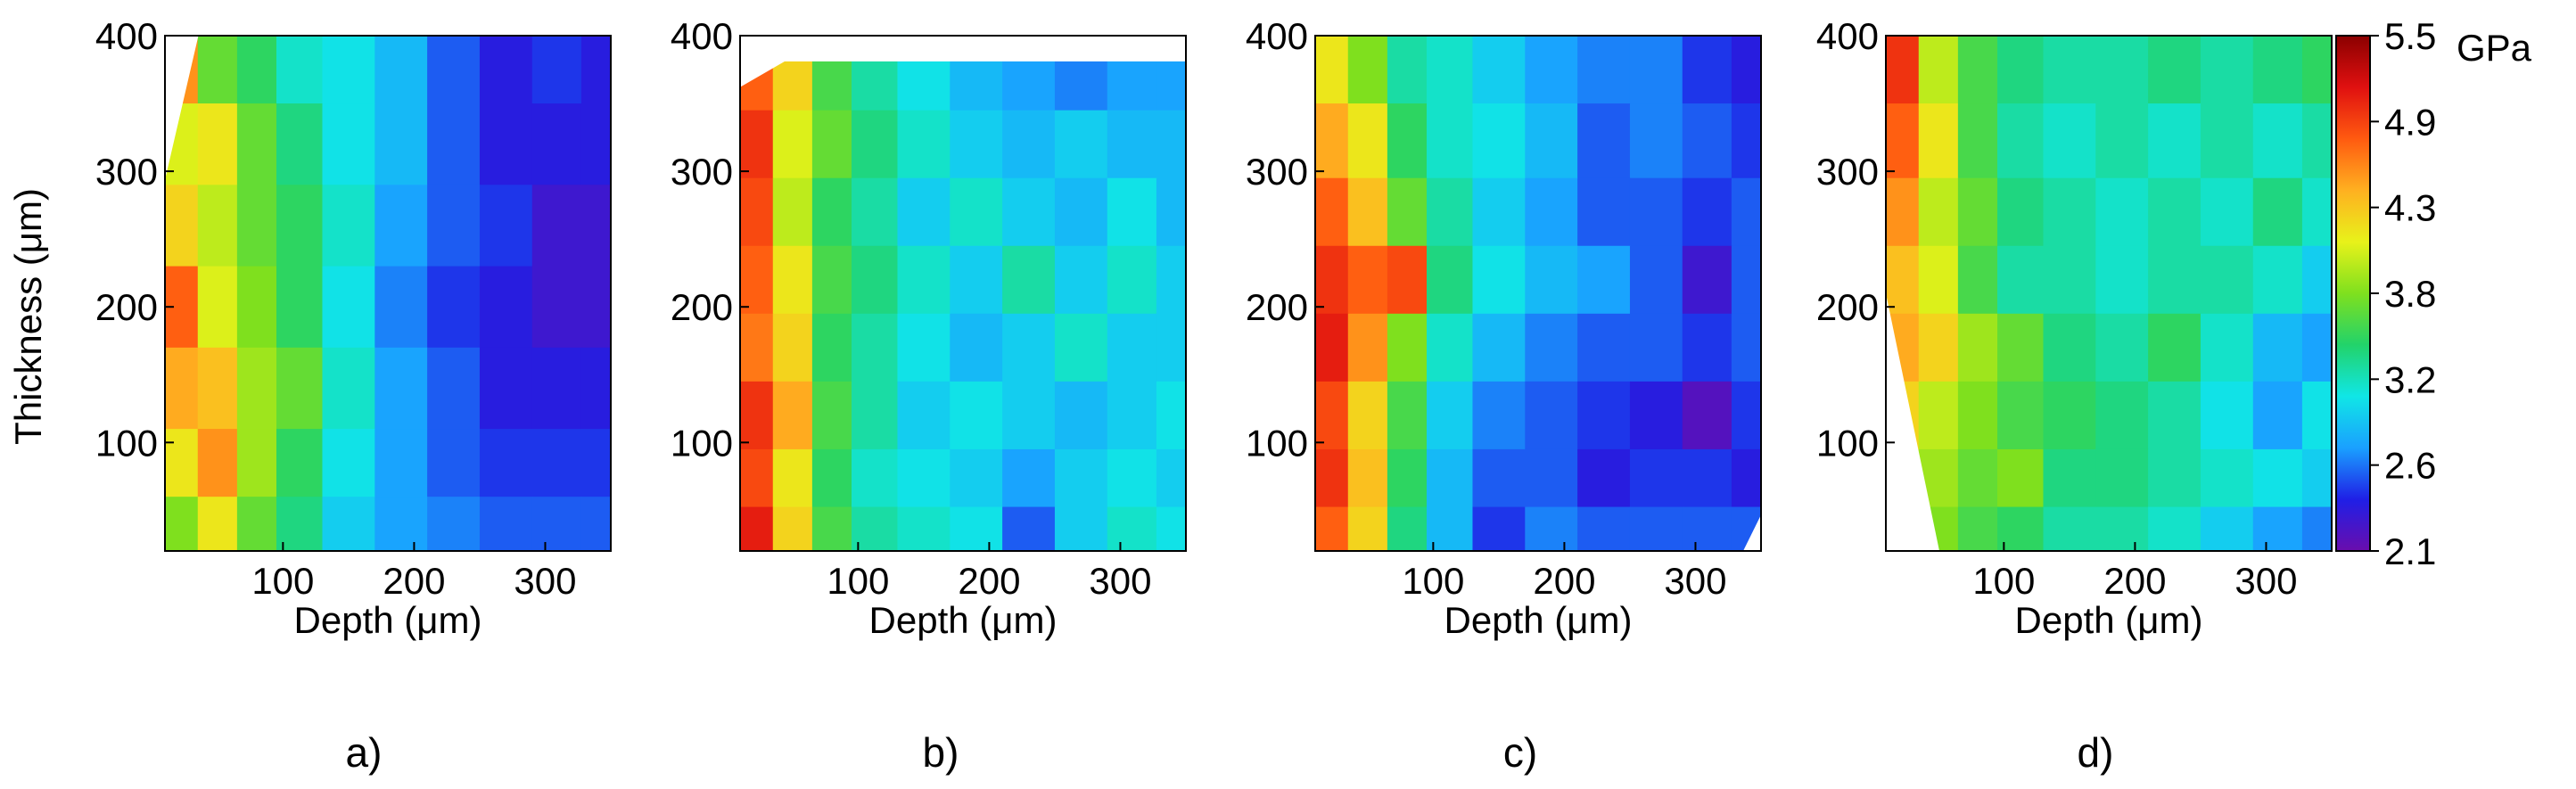  I want to click on x-axis-title: Depth (μm), so click(1538, 620).